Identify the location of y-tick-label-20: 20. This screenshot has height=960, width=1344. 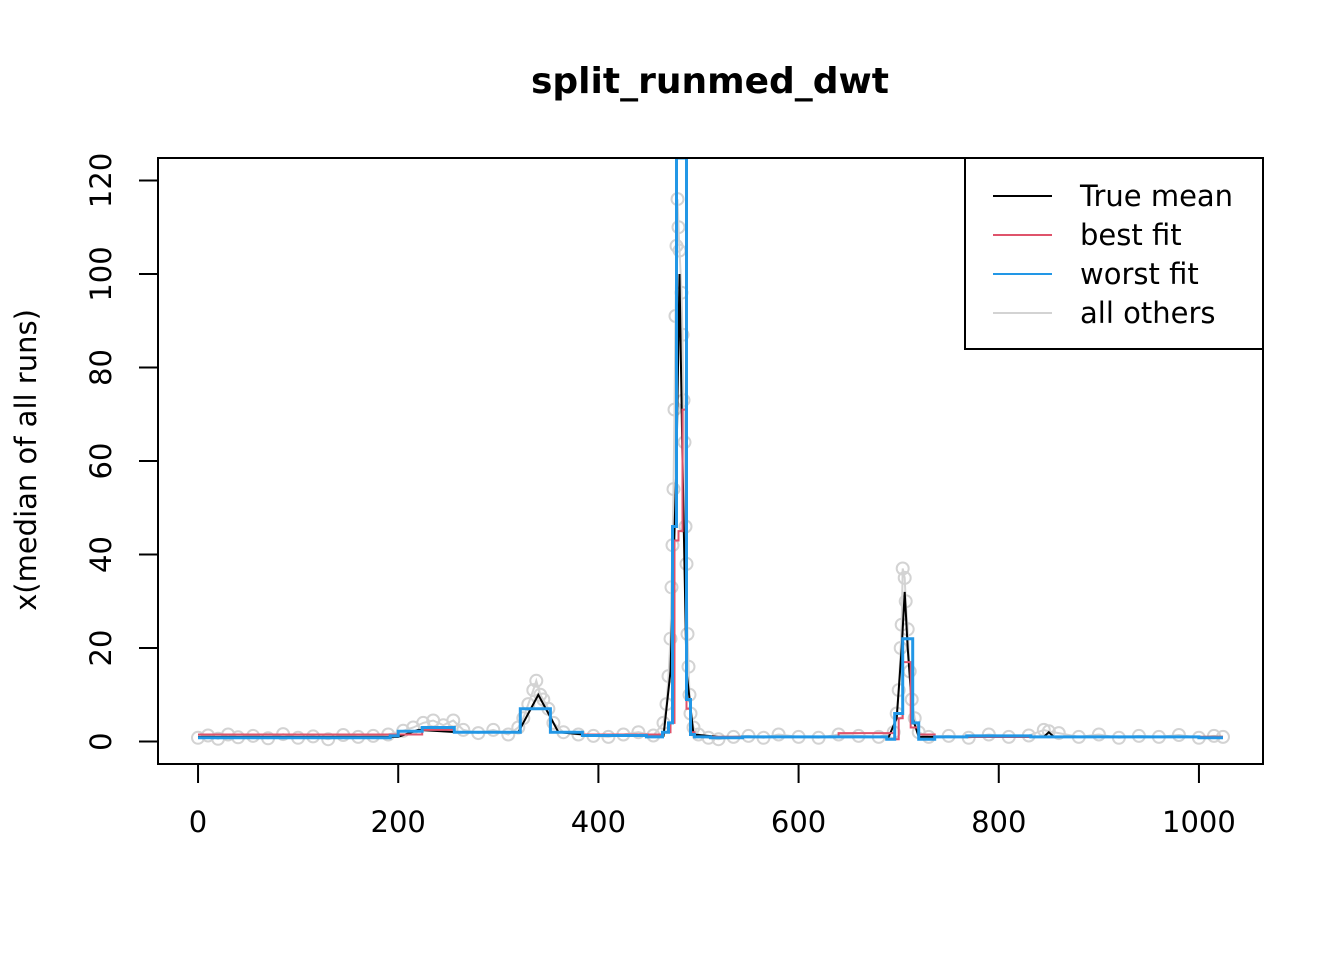
(101, 648).